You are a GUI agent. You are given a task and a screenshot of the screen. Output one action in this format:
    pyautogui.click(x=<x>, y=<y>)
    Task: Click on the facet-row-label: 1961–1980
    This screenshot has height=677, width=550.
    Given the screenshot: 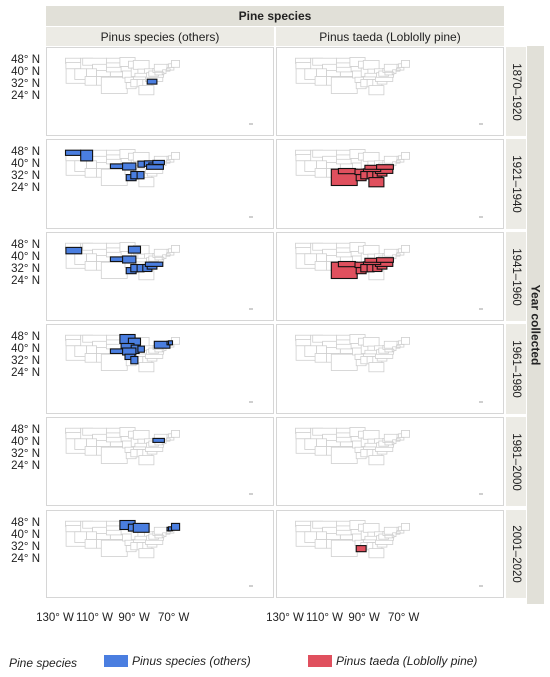 What is the action you would take?
    pyautogui.click(x=516, y=369)
    